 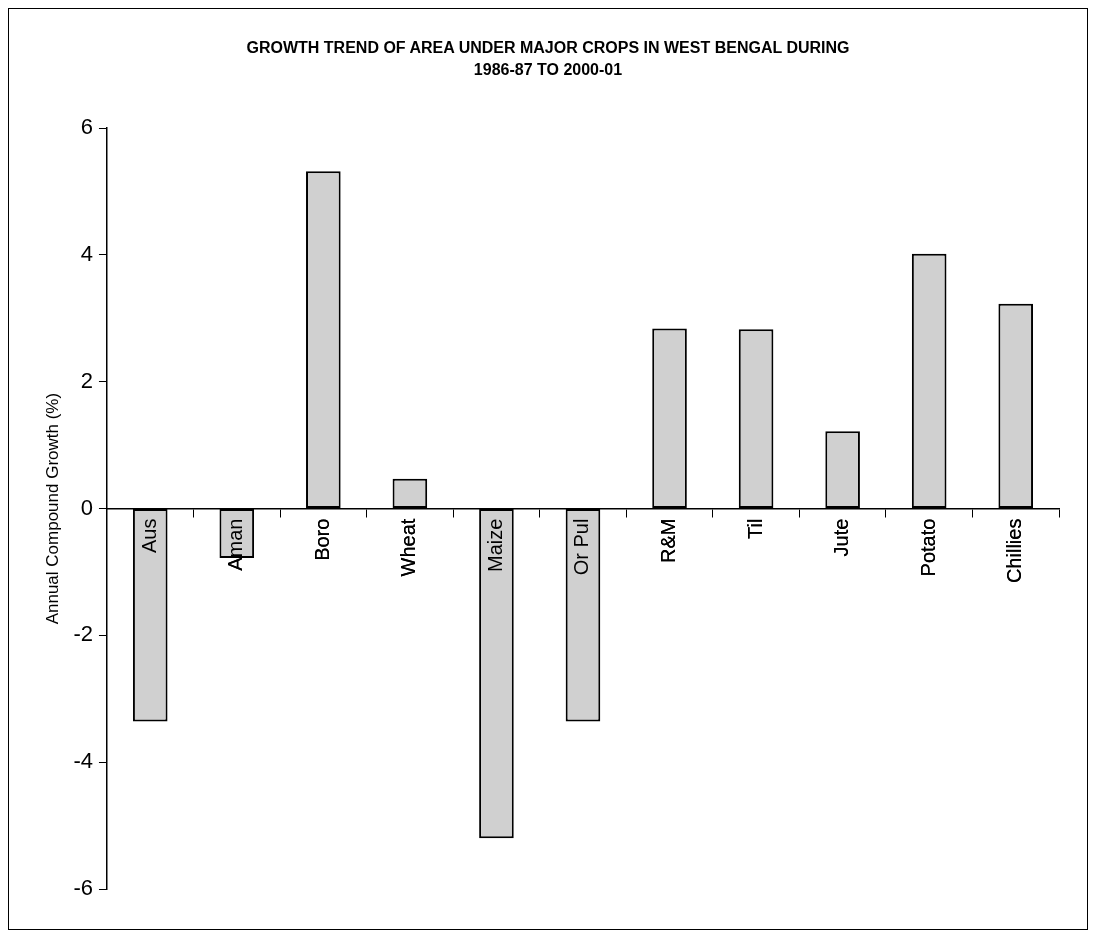 I want to click on x-tick-label: Jute, so click(x=841, y=537).